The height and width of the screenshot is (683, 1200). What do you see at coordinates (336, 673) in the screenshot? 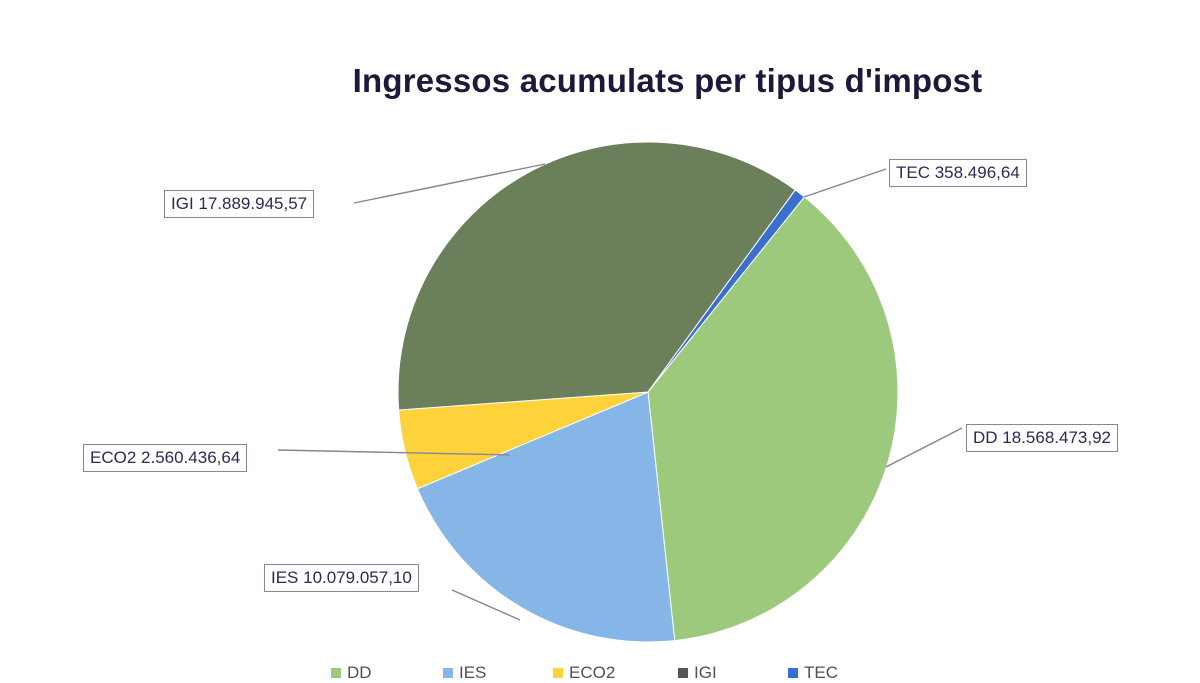
I see `legend-swatch-dd` at bounding box center [336, 673].